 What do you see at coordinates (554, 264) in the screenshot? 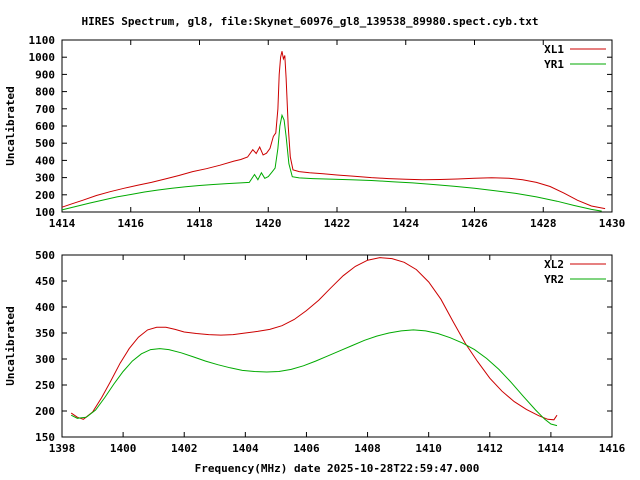
I see `legend-label-xl2: XL2` at bounding box center [554, 264].